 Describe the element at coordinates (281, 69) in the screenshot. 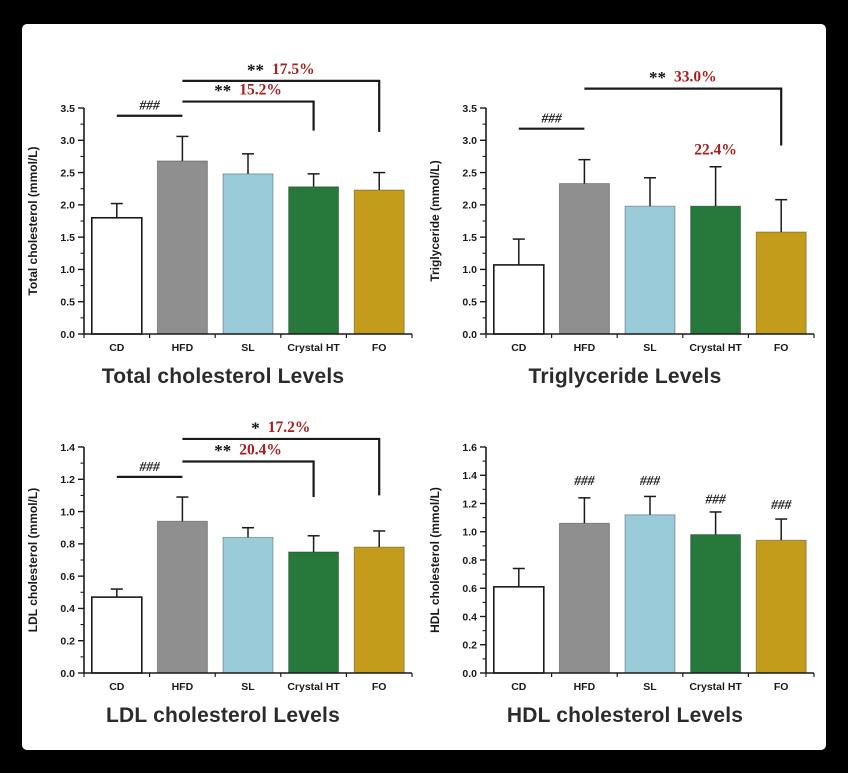

I see `significance-label: ** 17.5%` at that location.